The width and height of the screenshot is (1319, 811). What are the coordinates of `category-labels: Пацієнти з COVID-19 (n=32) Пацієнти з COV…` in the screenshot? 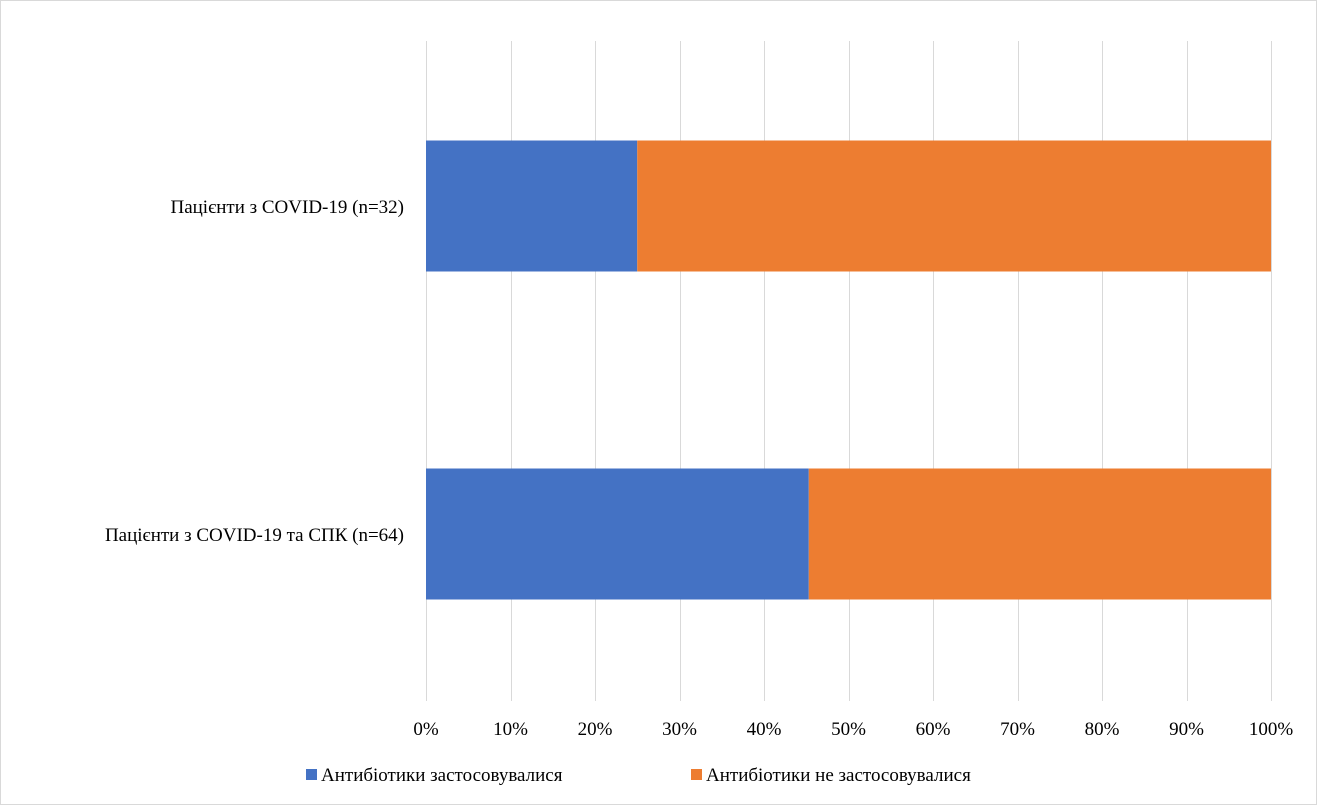 It's located at (254, 371).